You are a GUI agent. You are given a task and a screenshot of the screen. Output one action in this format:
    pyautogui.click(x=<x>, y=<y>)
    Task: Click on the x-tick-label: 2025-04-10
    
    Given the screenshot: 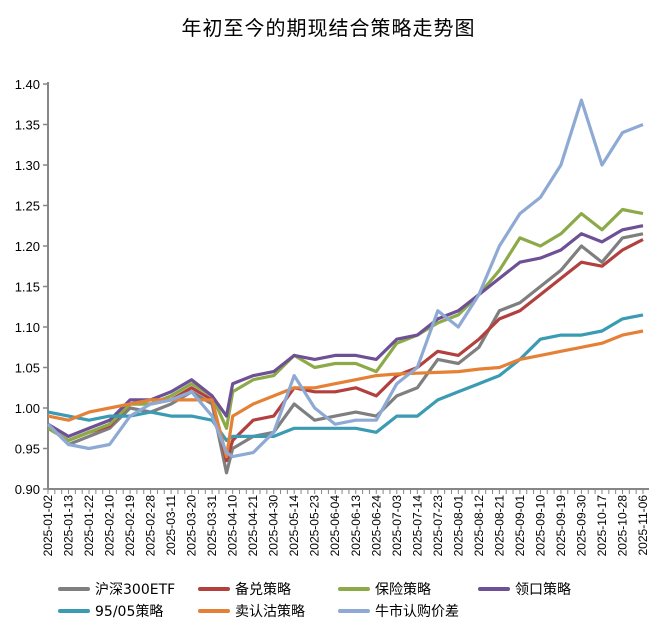 What is the action you would take?
    pyautogui.click(x=233, y=526)
    